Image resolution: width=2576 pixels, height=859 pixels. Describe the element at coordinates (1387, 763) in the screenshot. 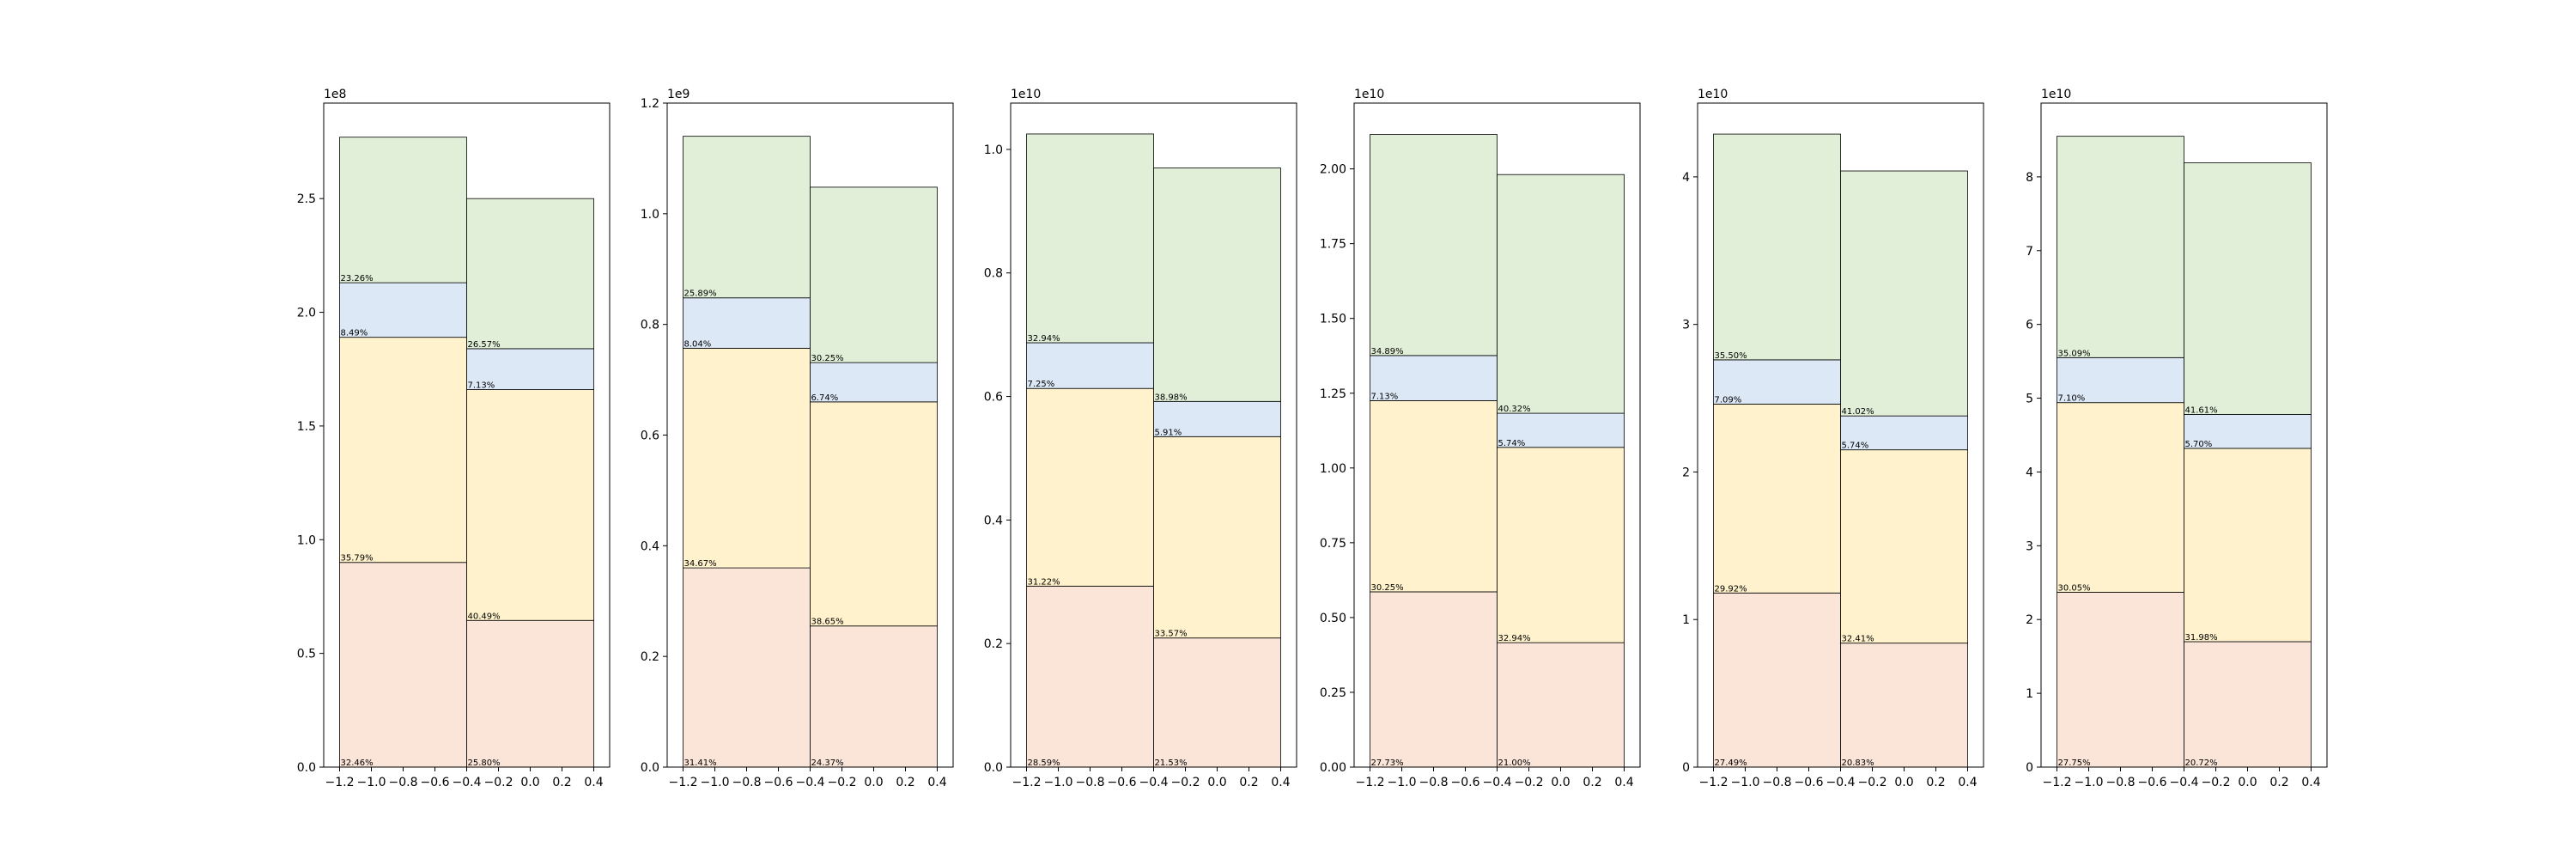

I see `segment-percent-label: 27.73%` at that location.